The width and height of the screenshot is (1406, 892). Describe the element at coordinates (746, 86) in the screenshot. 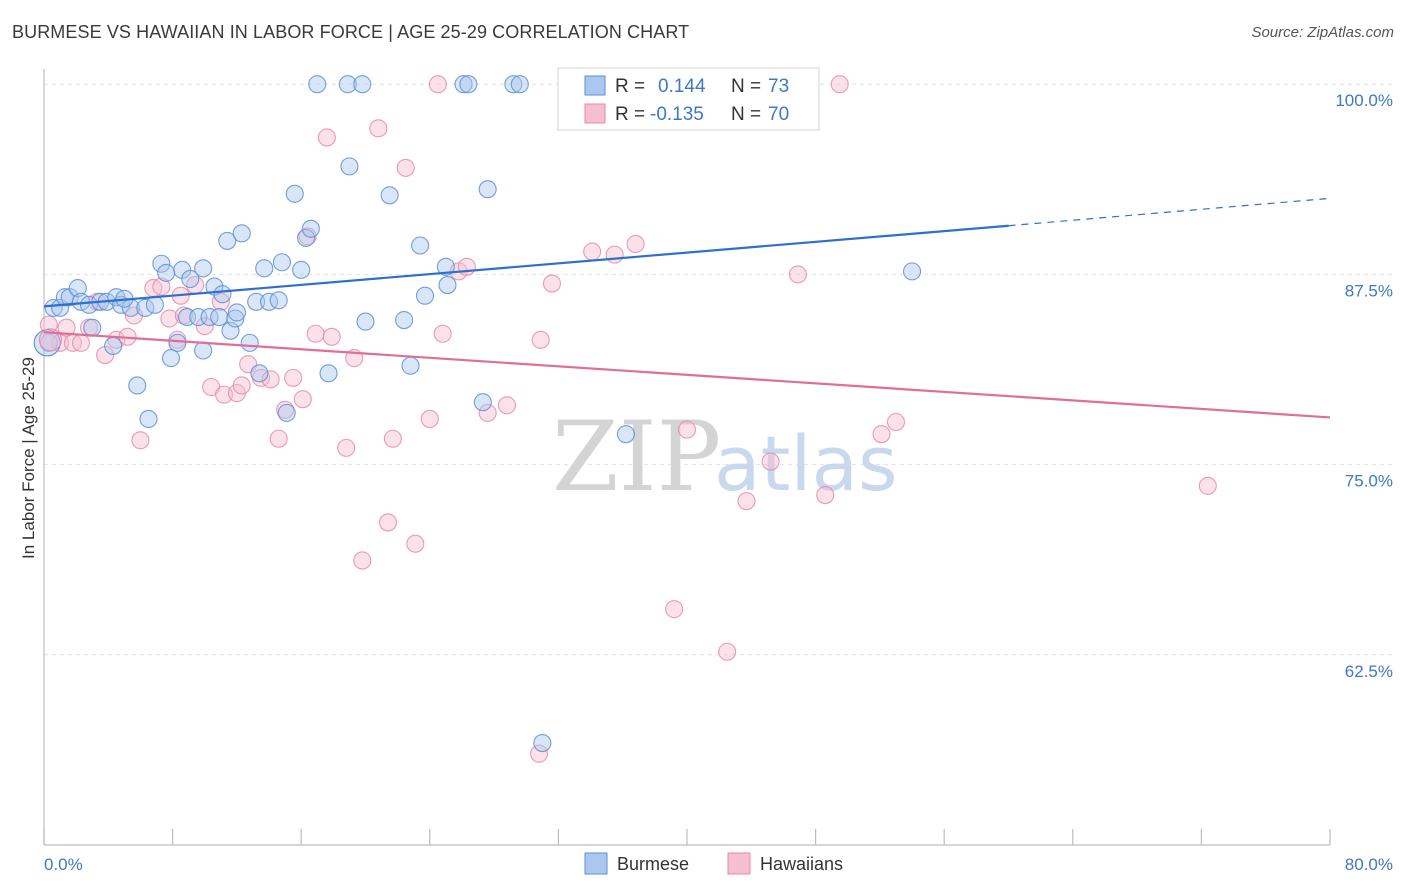

I see `legend-n-label-burmese: N =` at that location.